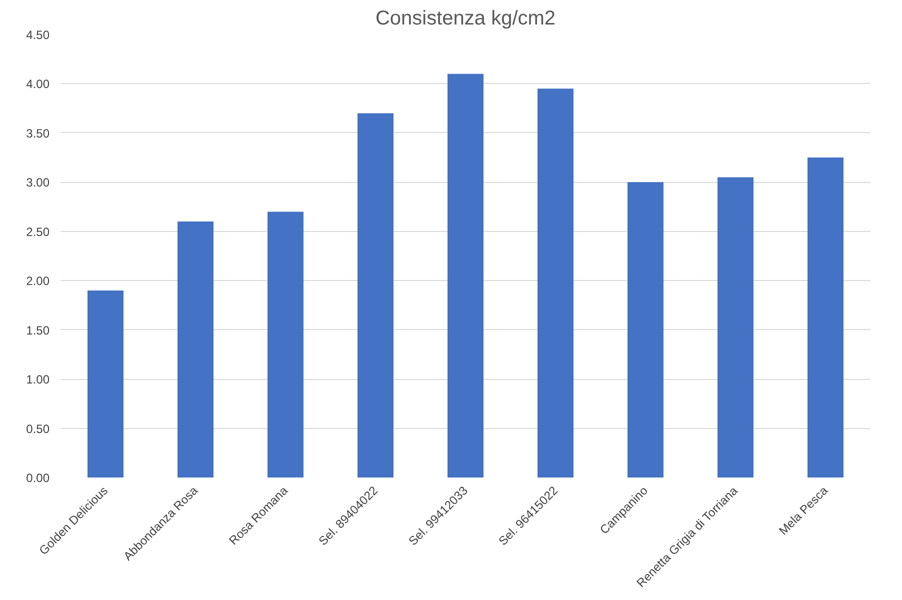  I want to click on y-tick-label: 0.50, so click(38, 429).